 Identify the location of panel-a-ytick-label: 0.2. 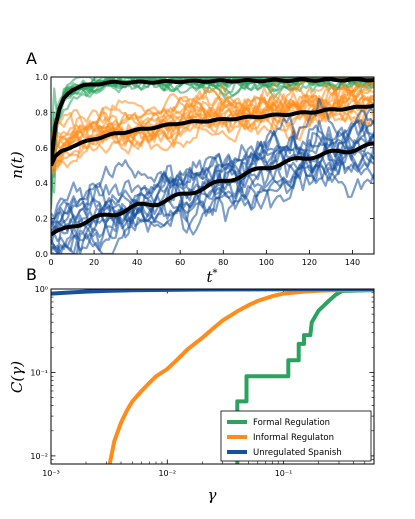
(41, 219).